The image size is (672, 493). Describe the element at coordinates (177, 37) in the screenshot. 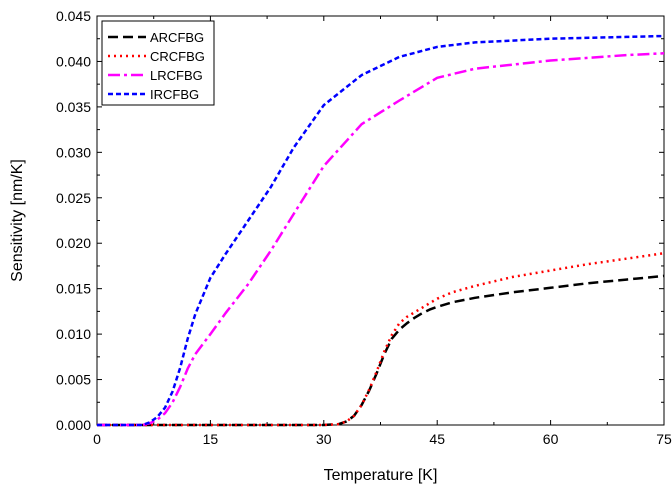

I see `legend-label-arcfbg: ARCFBG` at that location.